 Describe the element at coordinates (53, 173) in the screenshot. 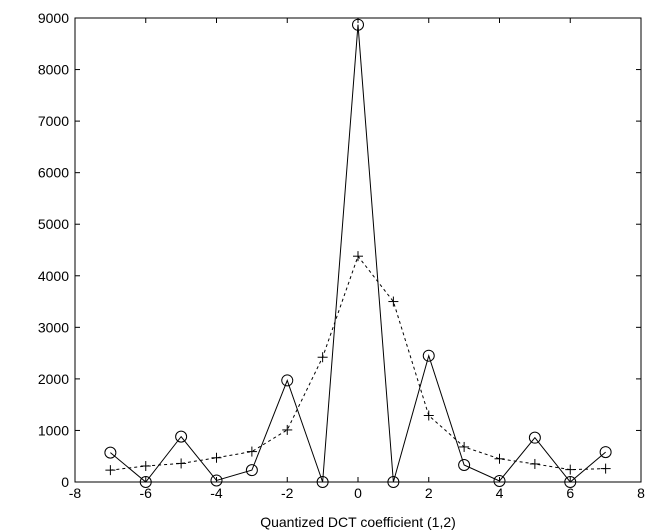

I see `y-tick-label: 6000` at that location.